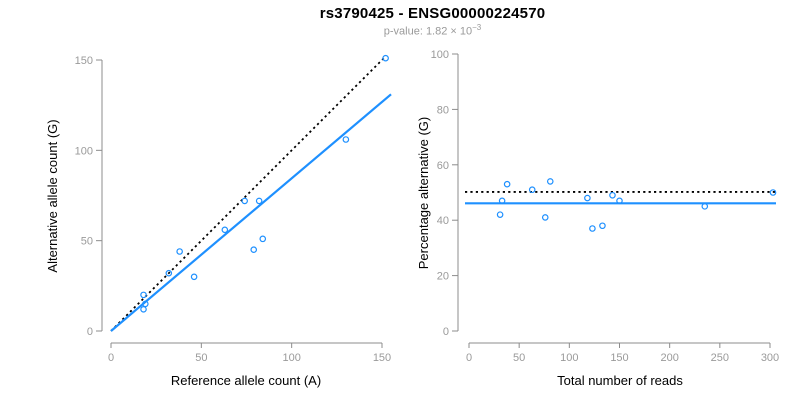 This screenshot has height=400, width=800. What do you see at coordinates (87, 242) in the screenshot?
I see `y-tick-label: 50` at bounding box center [87, 242].